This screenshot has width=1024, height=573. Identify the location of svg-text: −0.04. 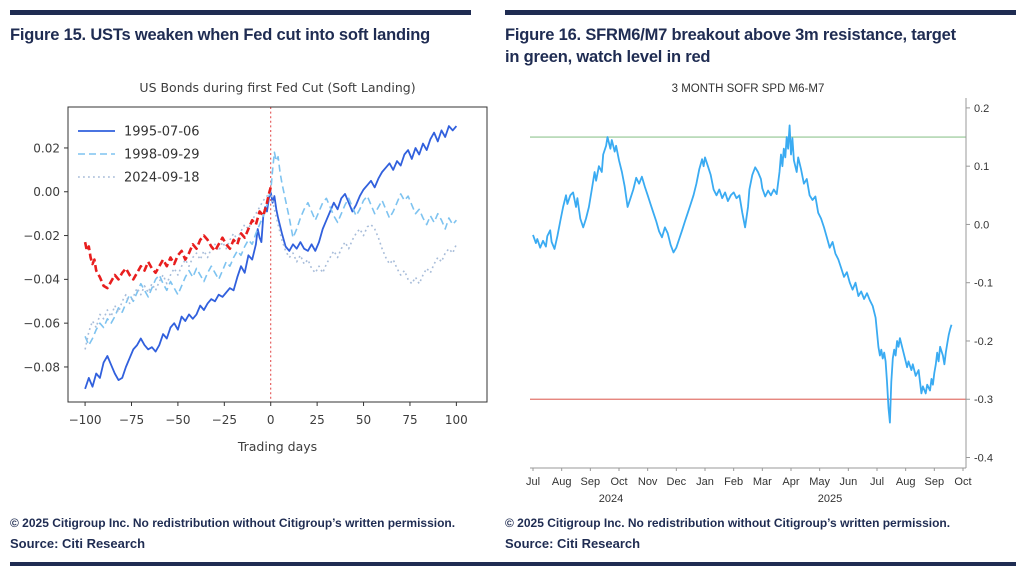
(41, 280).